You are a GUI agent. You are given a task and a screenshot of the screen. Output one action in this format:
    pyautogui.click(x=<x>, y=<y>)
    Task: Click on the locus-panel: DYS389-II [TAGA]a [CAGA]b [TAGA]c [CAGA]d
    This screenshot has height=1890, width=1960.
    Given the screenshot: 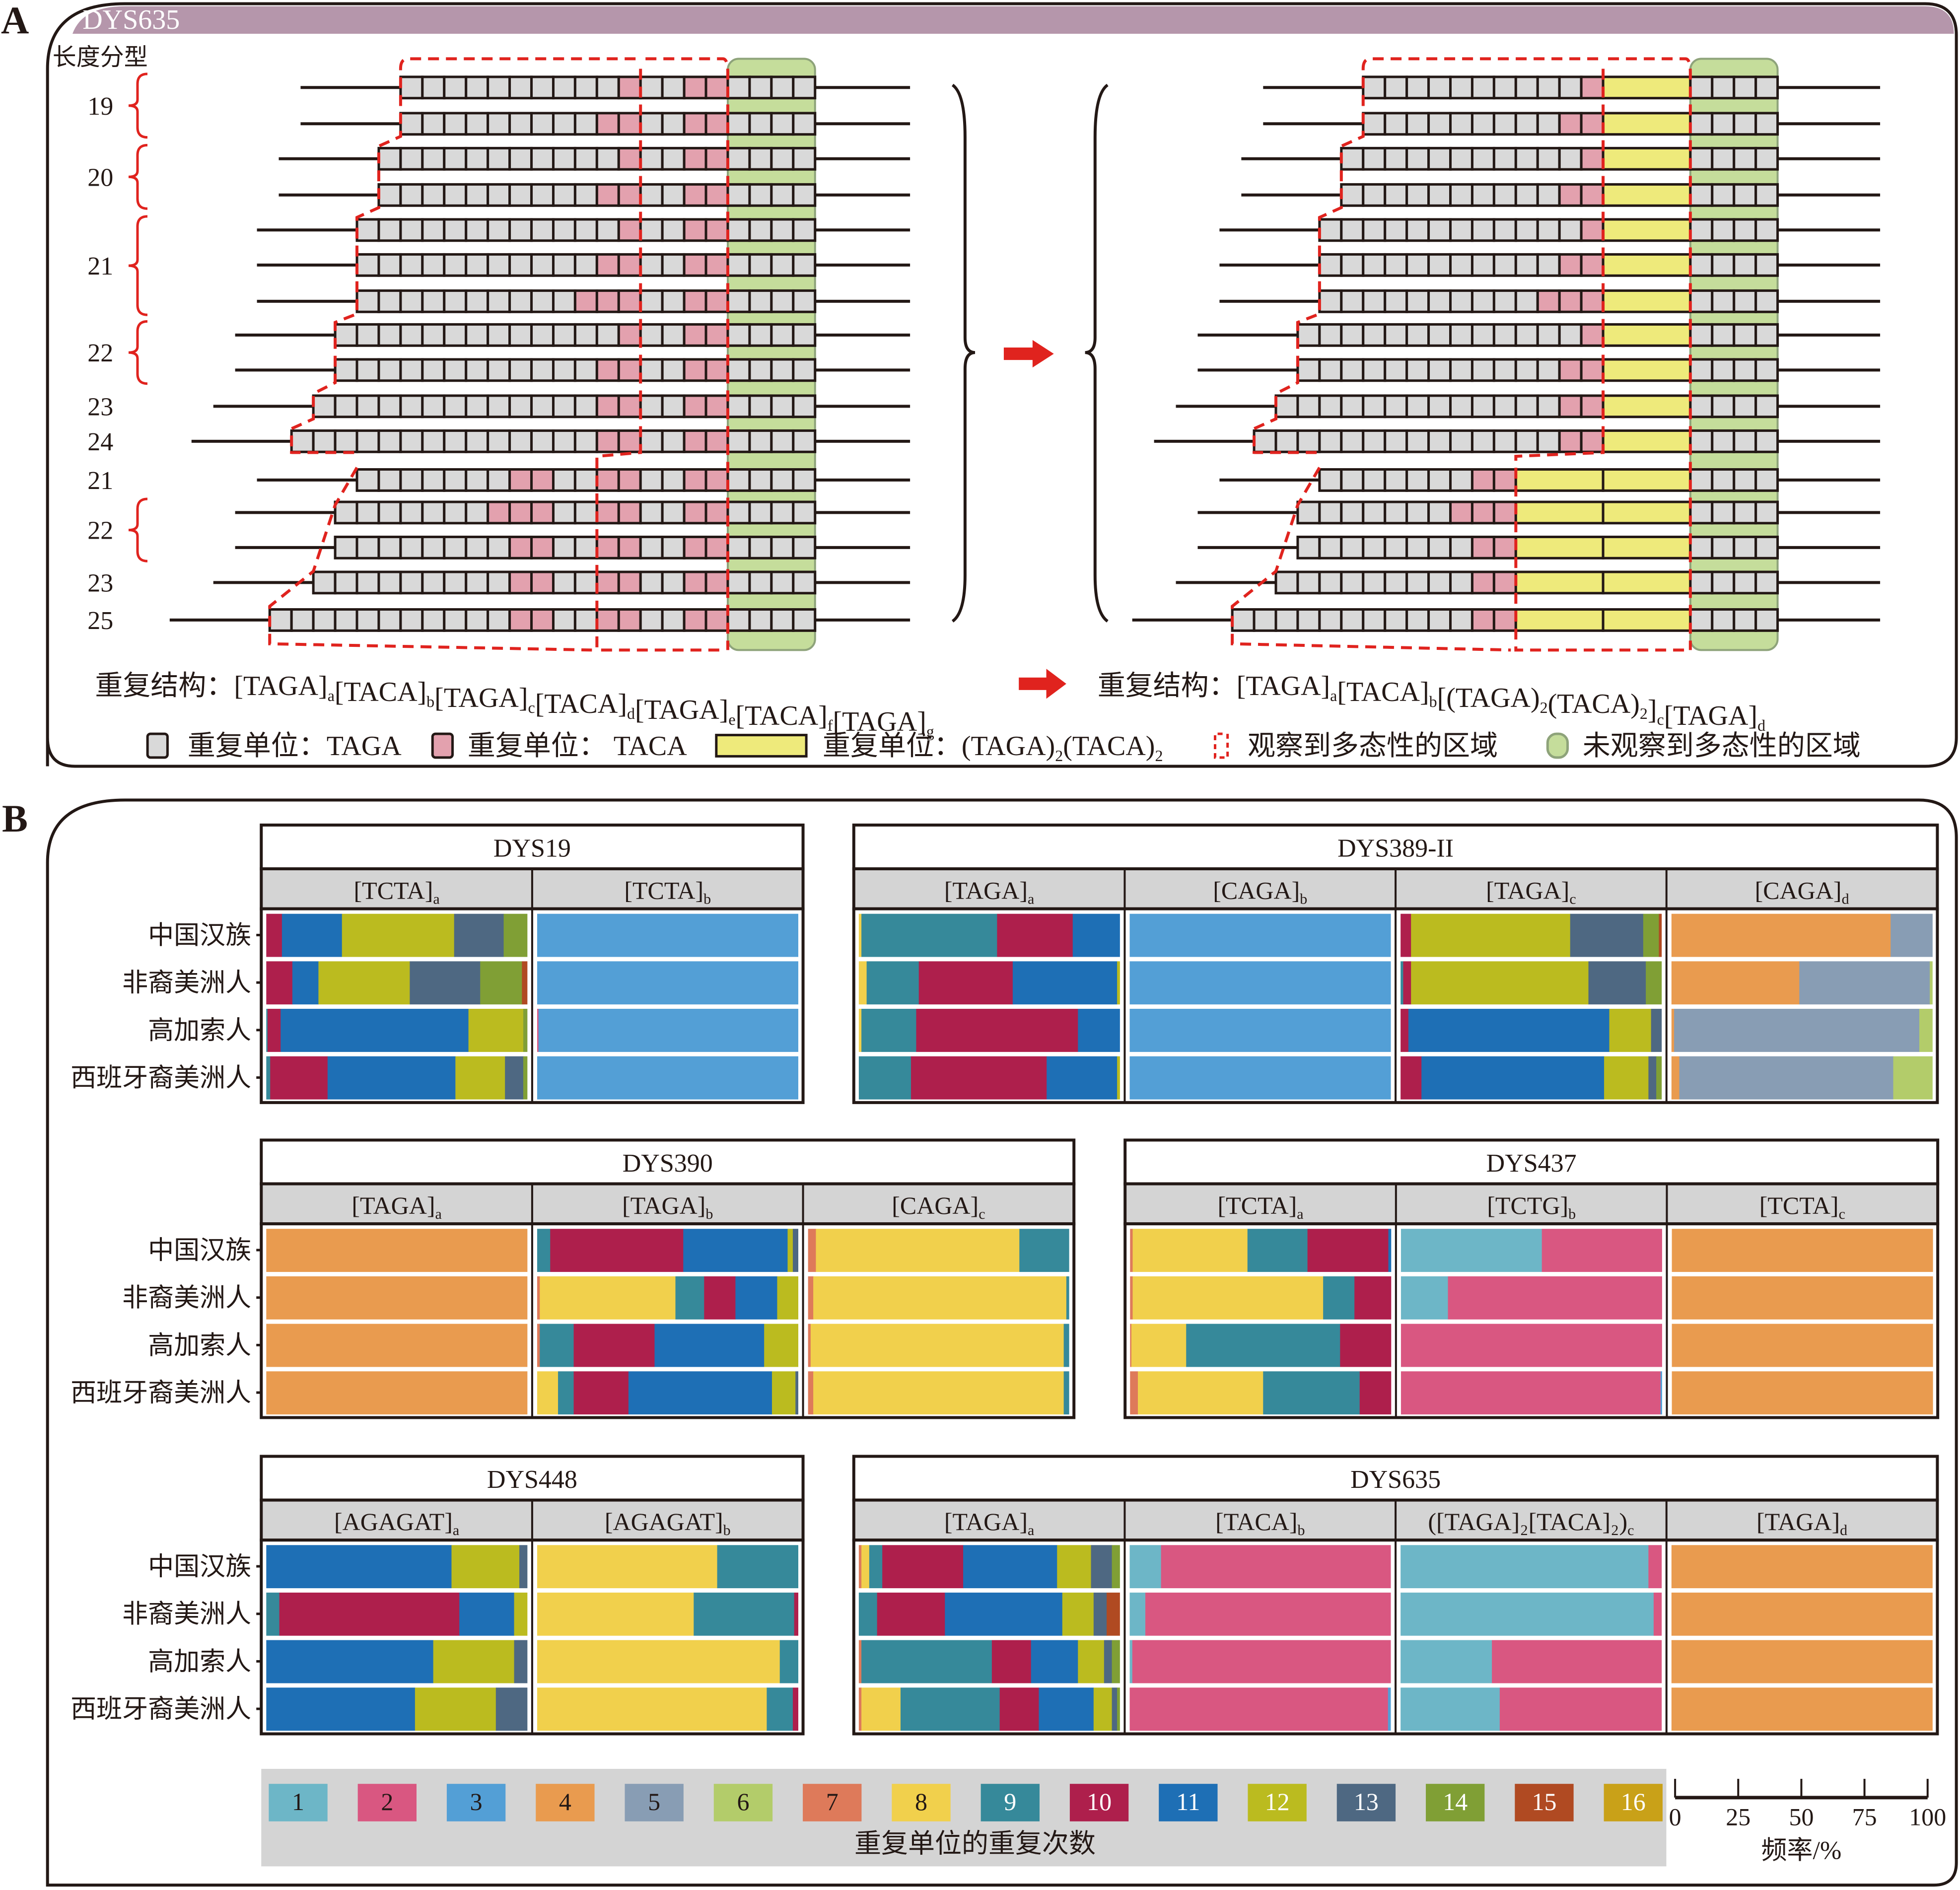 What is the action you would take?
    pyautogui.click(x=1395, y=963)
    